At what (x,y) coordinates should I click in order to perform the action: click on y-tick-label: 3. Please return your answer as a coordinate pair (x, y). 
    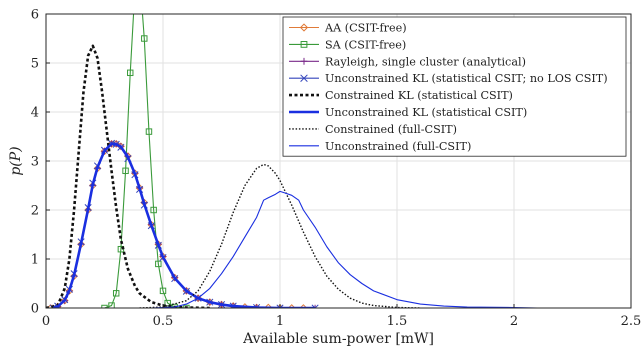
    Looking at the image, I should click on (35, 162).